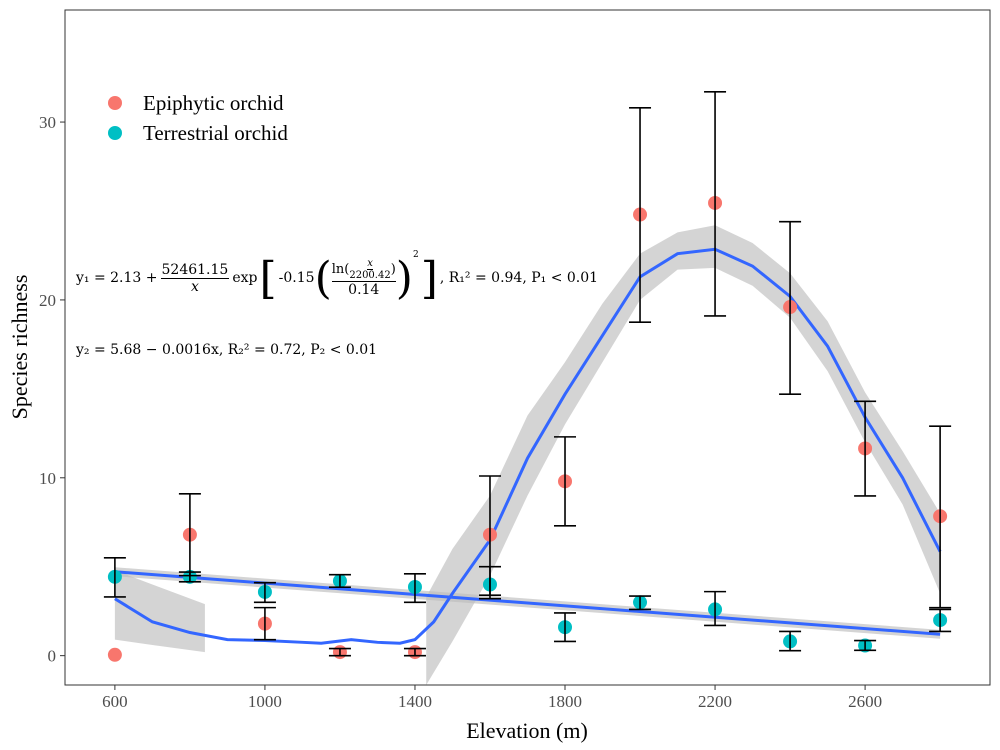  I want to click on eq1-den: x, so click(194, 286).